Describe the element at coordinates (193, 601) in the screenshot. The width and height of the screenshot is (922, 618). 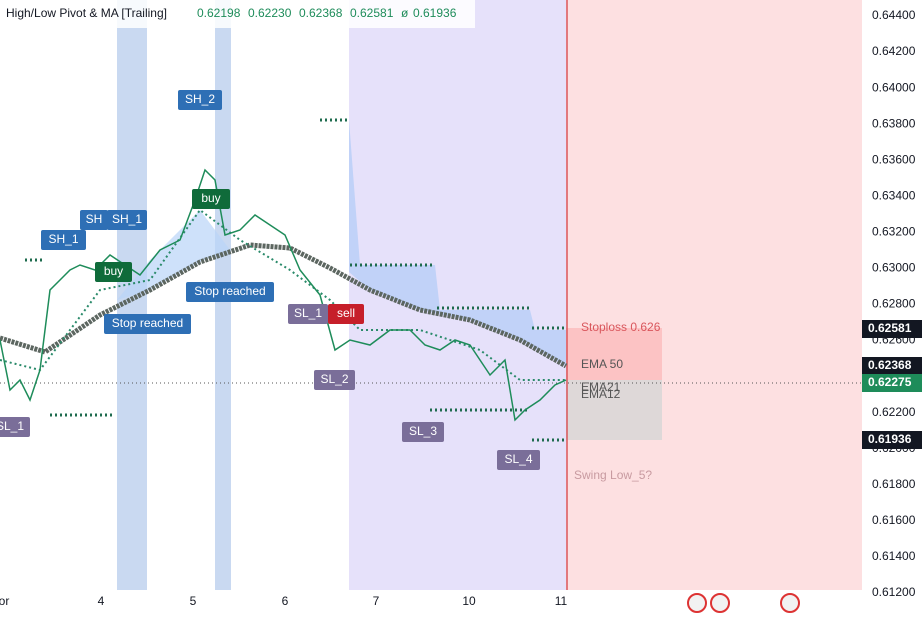
I see `date-label: 5` at that location.